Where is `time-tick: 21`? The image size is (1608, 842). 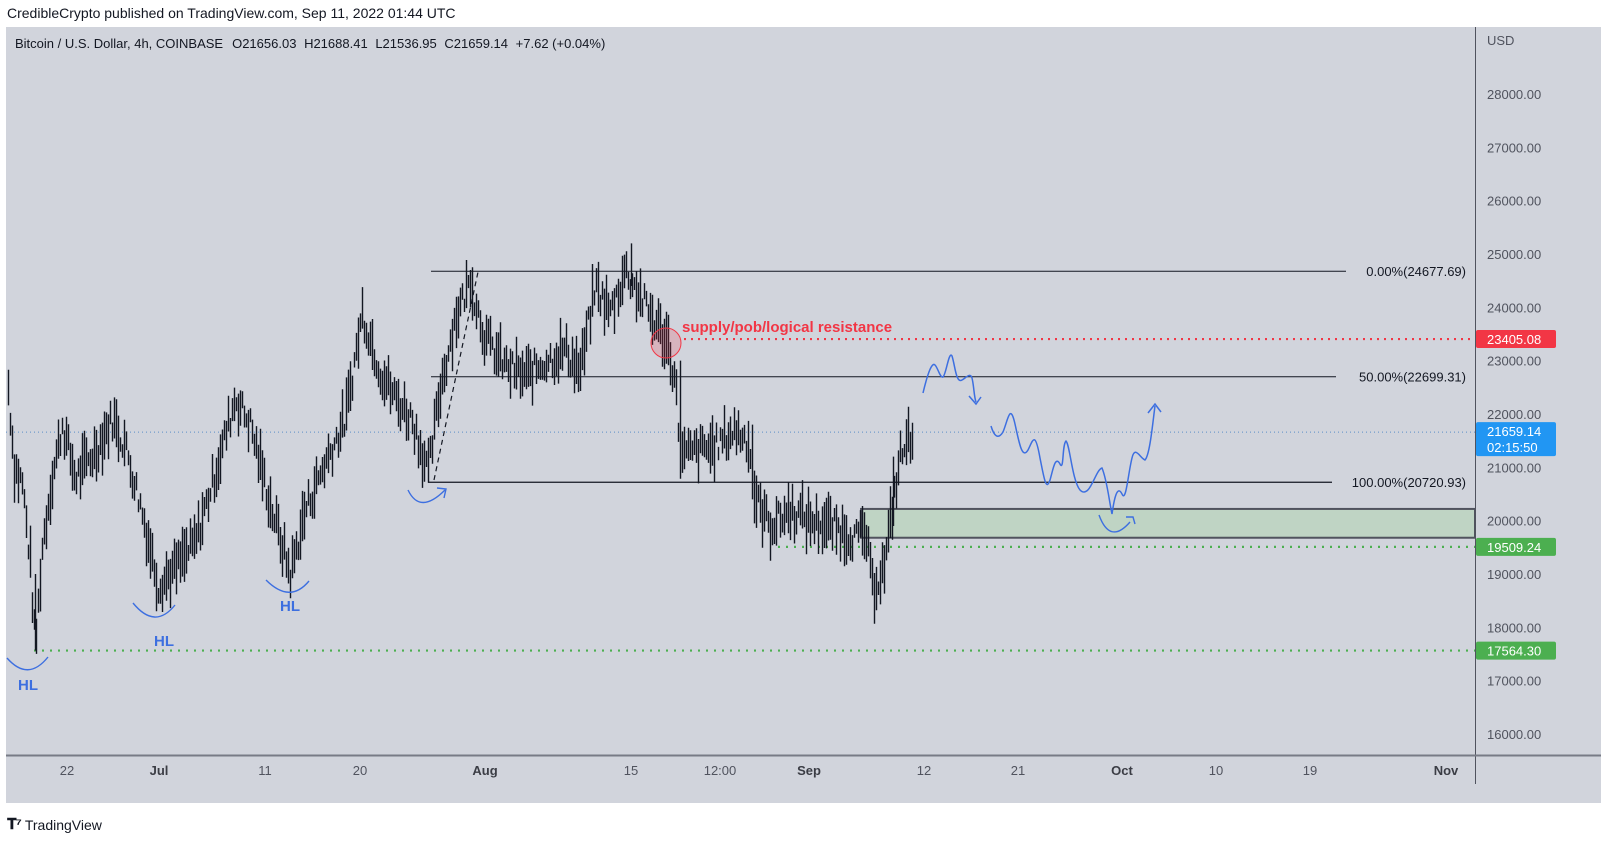 time-tick: 21 is located at coordinates (1018, 770).